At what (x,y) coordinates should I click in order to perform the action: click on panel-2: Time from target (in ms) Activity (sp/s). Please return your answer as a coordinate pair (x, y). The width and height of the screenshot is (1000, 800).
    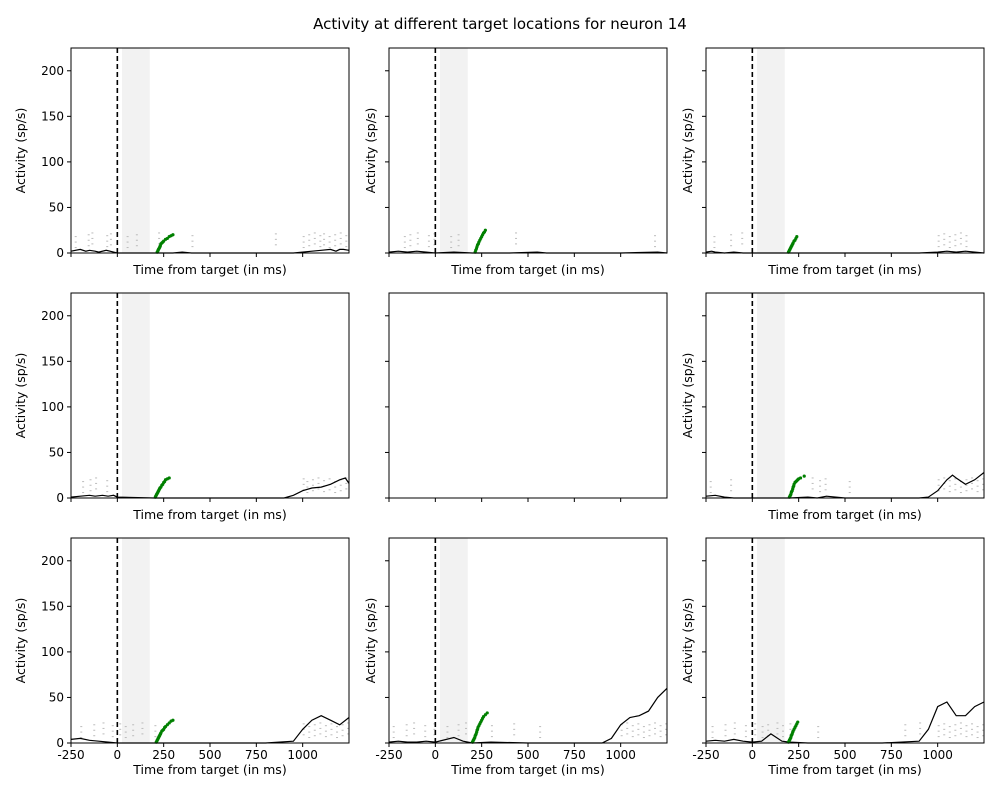
    Looking at the image, I should click on (515, 162).